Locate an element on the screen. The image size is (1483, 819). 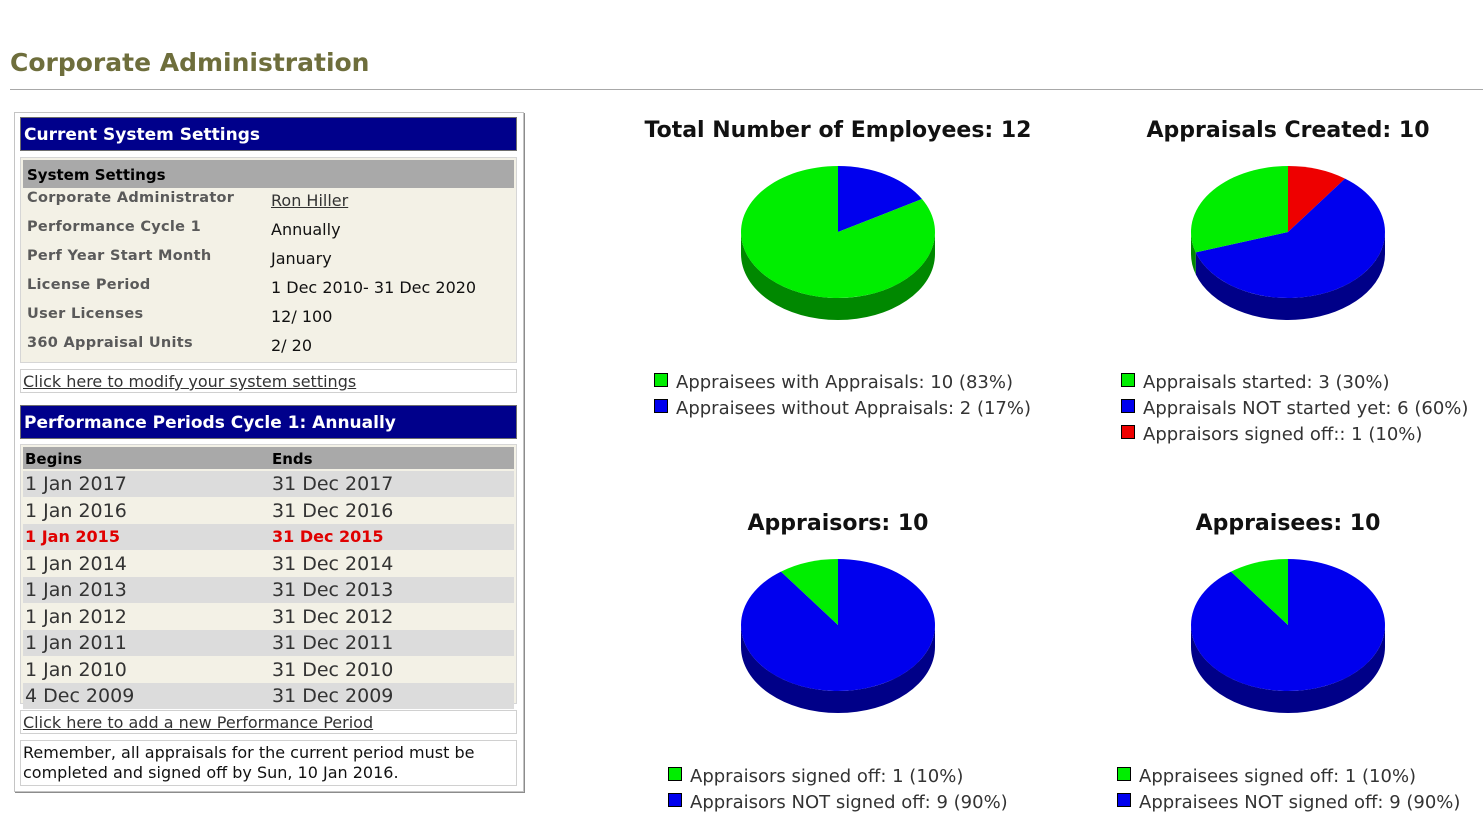
legend-label: Appraisees signed off: 1 (10%) is located at coordinates (1278, 776).